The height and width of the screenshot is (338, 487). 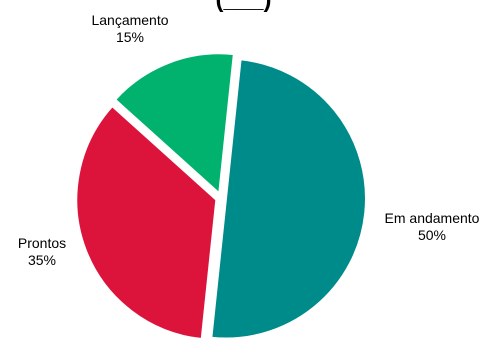 I want to click on slice-name: Lançamento, so click(x=130, y=20).